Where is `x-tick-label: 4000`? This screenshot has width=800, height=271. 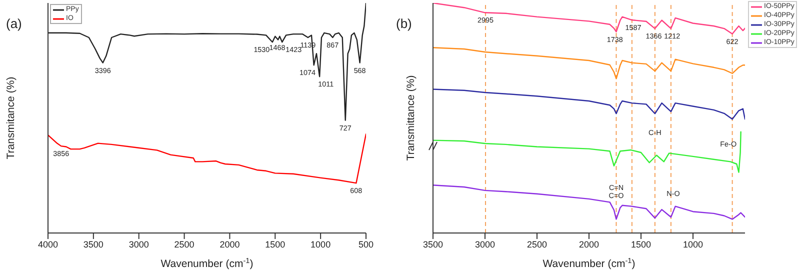 x-tick-label: 4000 is located at coordinates (48, 244).